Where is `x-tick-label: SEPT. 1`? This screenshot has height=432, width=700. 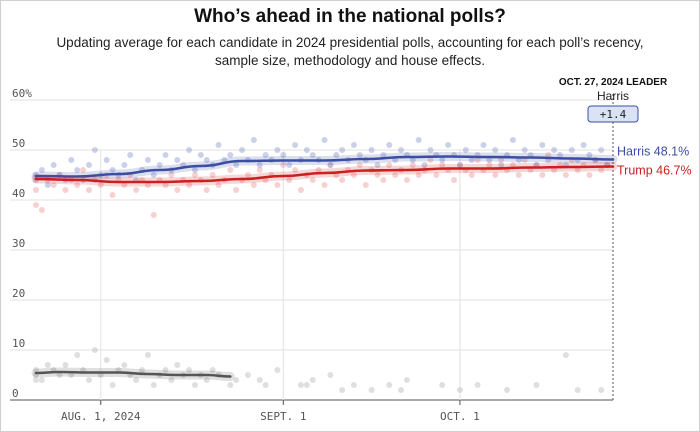
x-tick-label: SEPT. 1 is located at coordinates (283, 416).